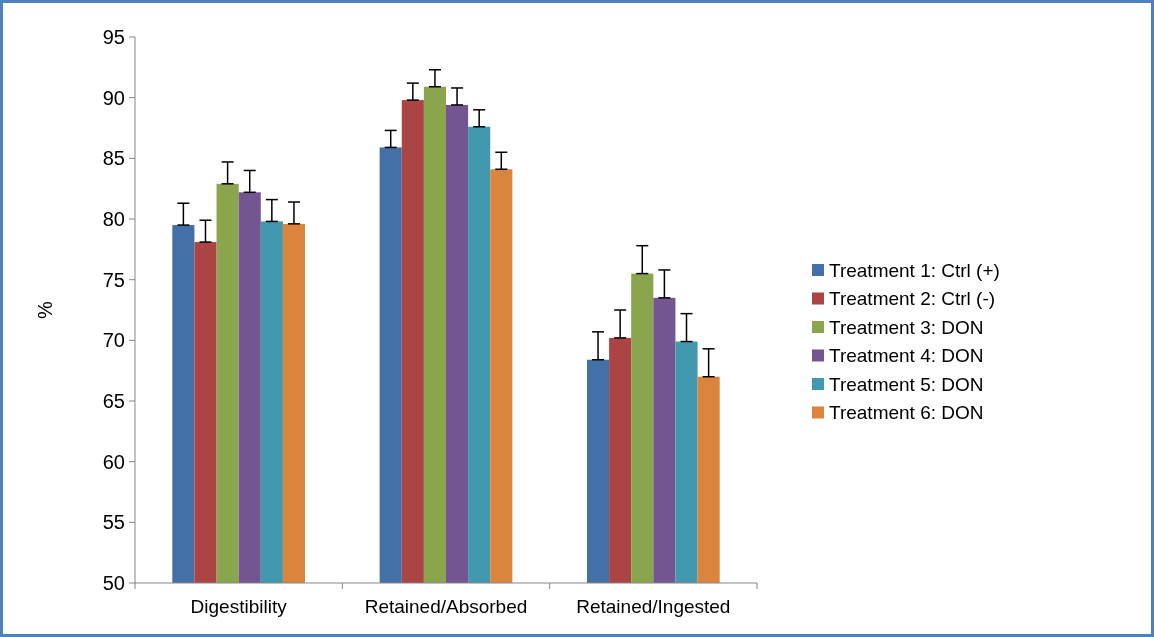 This screenshot has height=637, width=1154. I want to click on y-tick-label: 60, so click(113, 461).